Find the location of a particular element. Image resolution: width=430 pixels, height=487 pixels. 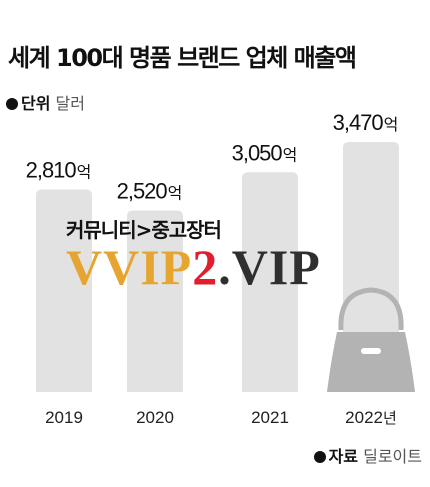

value-unit-0: 억 is located at coordinates (84, 172).